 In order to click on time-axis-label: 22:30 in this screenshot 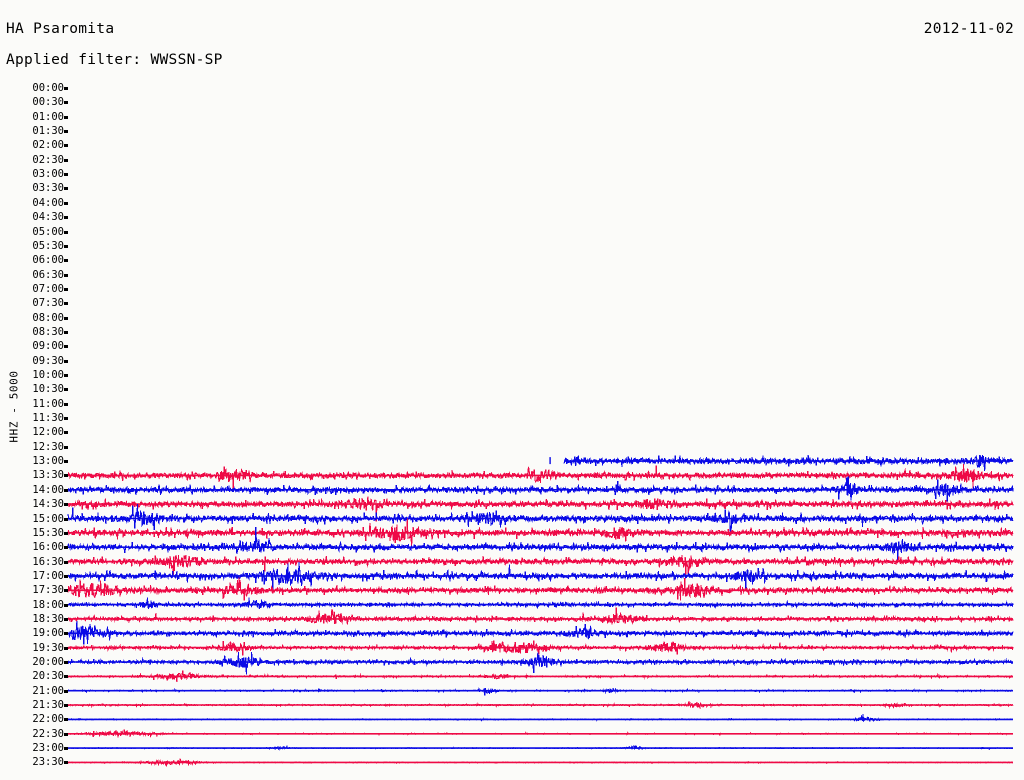, I will do `click(48, 733)`.